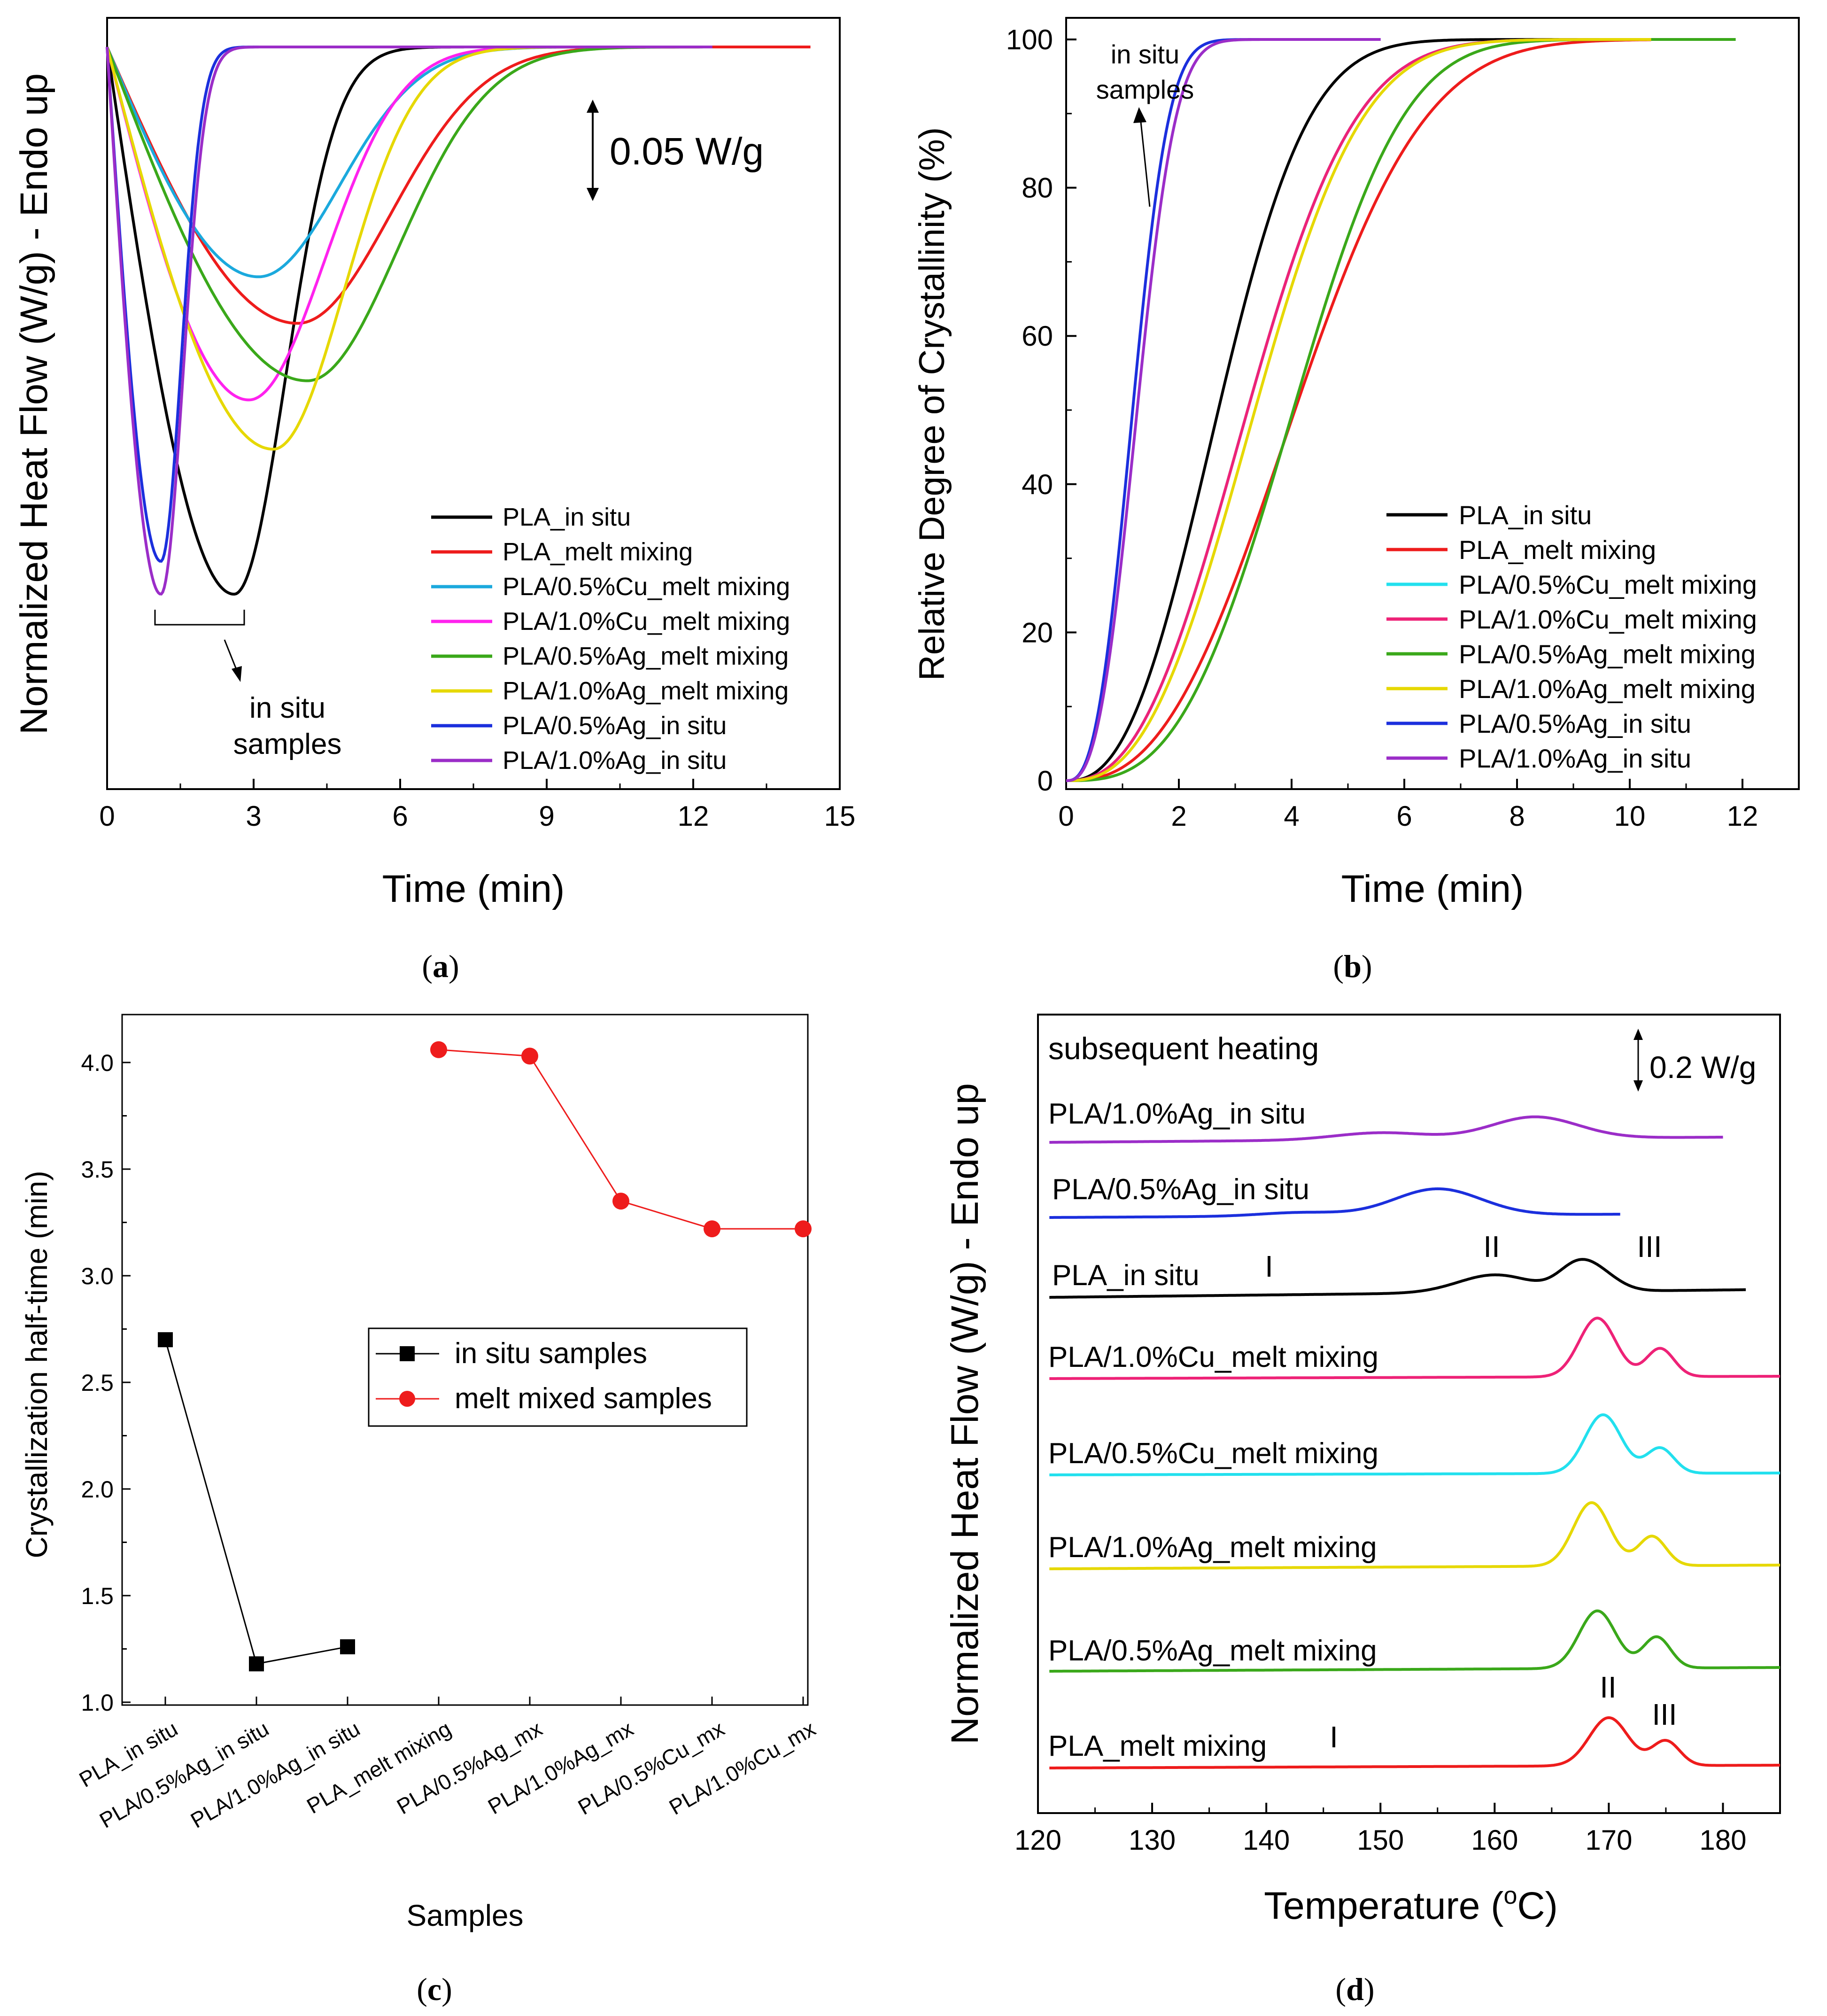  What do you see at coordinates (1213, 1357) in the screenshot?
I see `curve-label-pla-1-0-cu-melt-mixing: PLA/1.0%Cu_melt mixing` at bounding box center [1213, 1357].